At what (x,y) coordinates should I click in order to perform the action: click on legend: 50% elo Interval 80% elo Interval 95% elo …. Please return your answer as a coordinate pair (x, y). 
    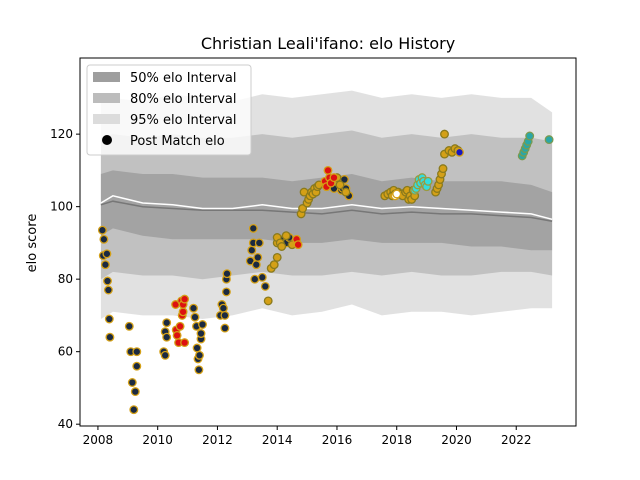
    Looking at the image, I should click on (169, 110).